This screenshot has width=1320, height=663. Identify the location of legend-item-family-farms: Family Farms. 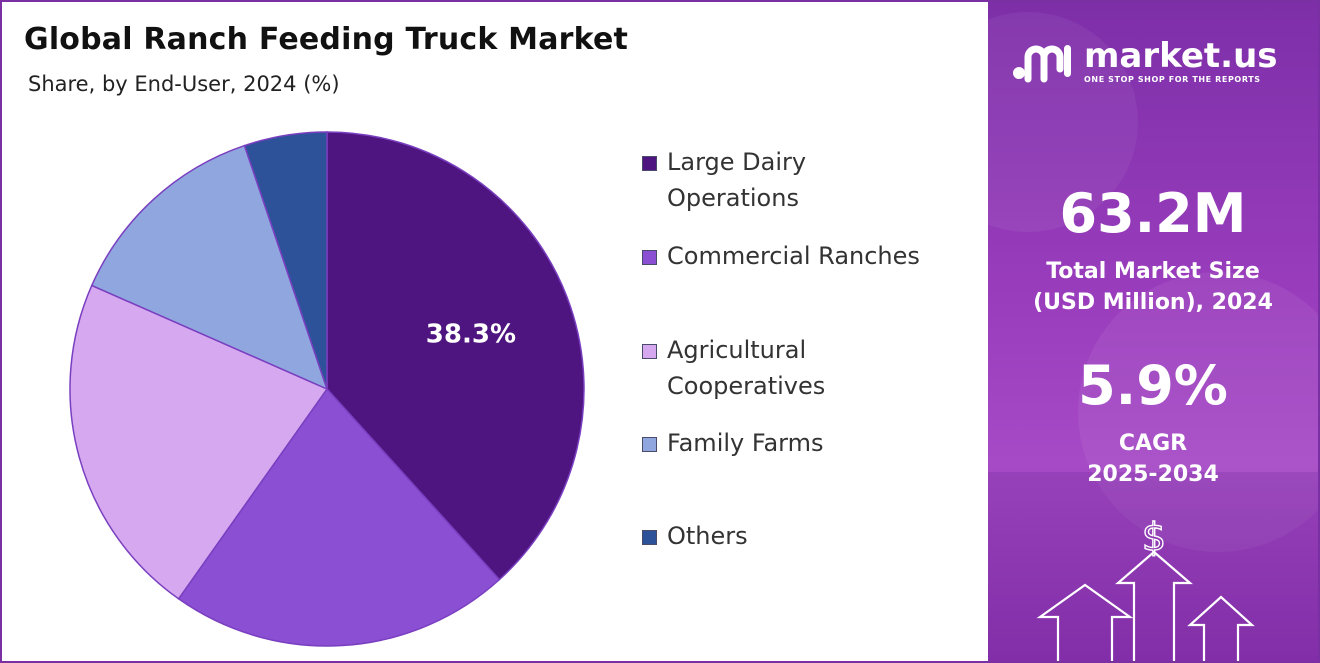
(807, 443).